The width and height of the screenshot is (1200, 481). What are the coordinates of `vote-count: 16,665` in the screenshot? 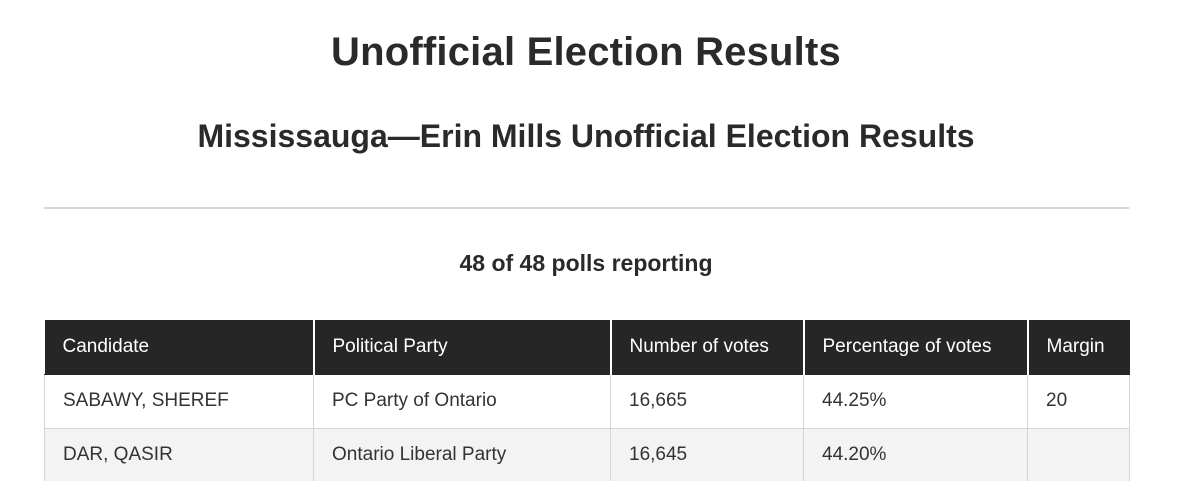 It's located at (707, 401).